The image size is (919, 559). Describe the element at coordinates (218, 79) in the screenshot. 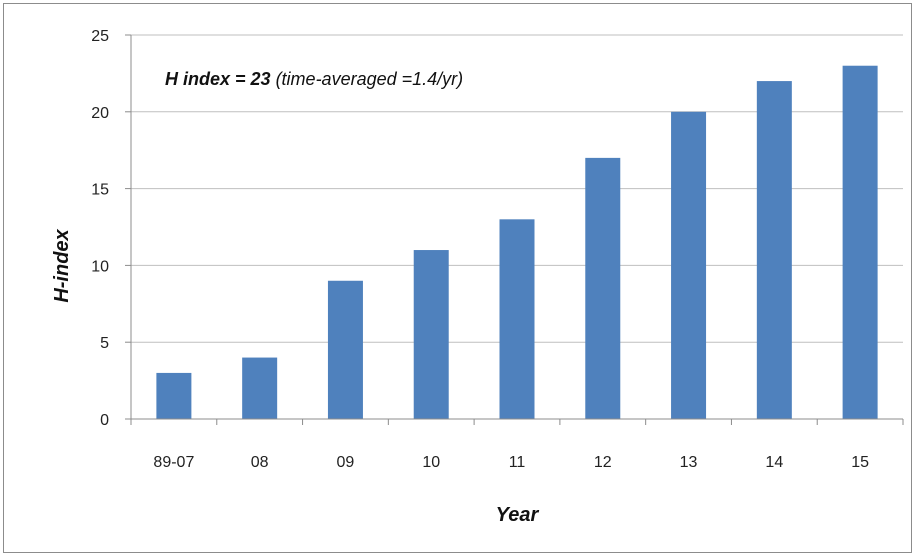

I see `annotation-bold: H index = 23` at that location.